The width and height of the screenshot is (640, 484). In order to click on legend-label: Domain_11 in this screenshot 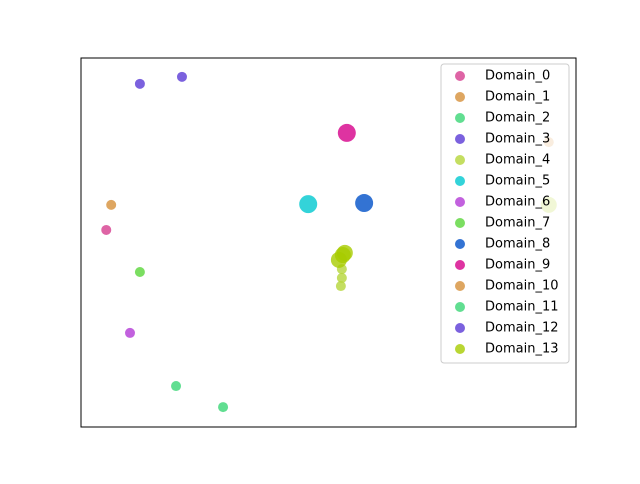, I will do `click(522, 307)`.